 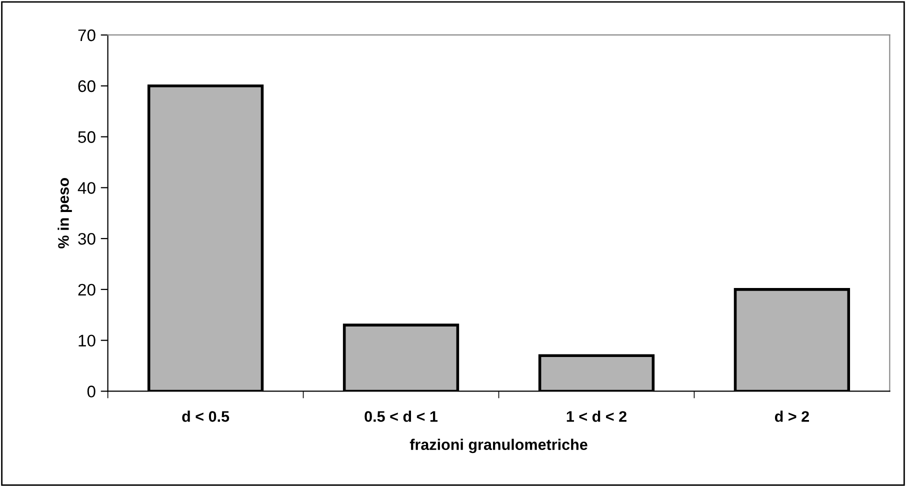 I want to click on y-axis-title: % in peso, so click(x=65, y=213).